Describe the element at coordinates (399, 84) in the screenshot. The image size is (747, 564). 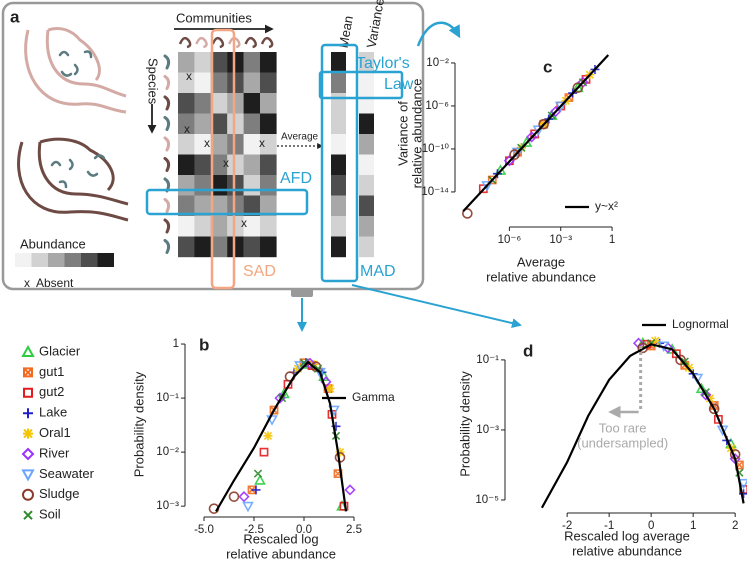
I see `taylor-label: Law` at that location.